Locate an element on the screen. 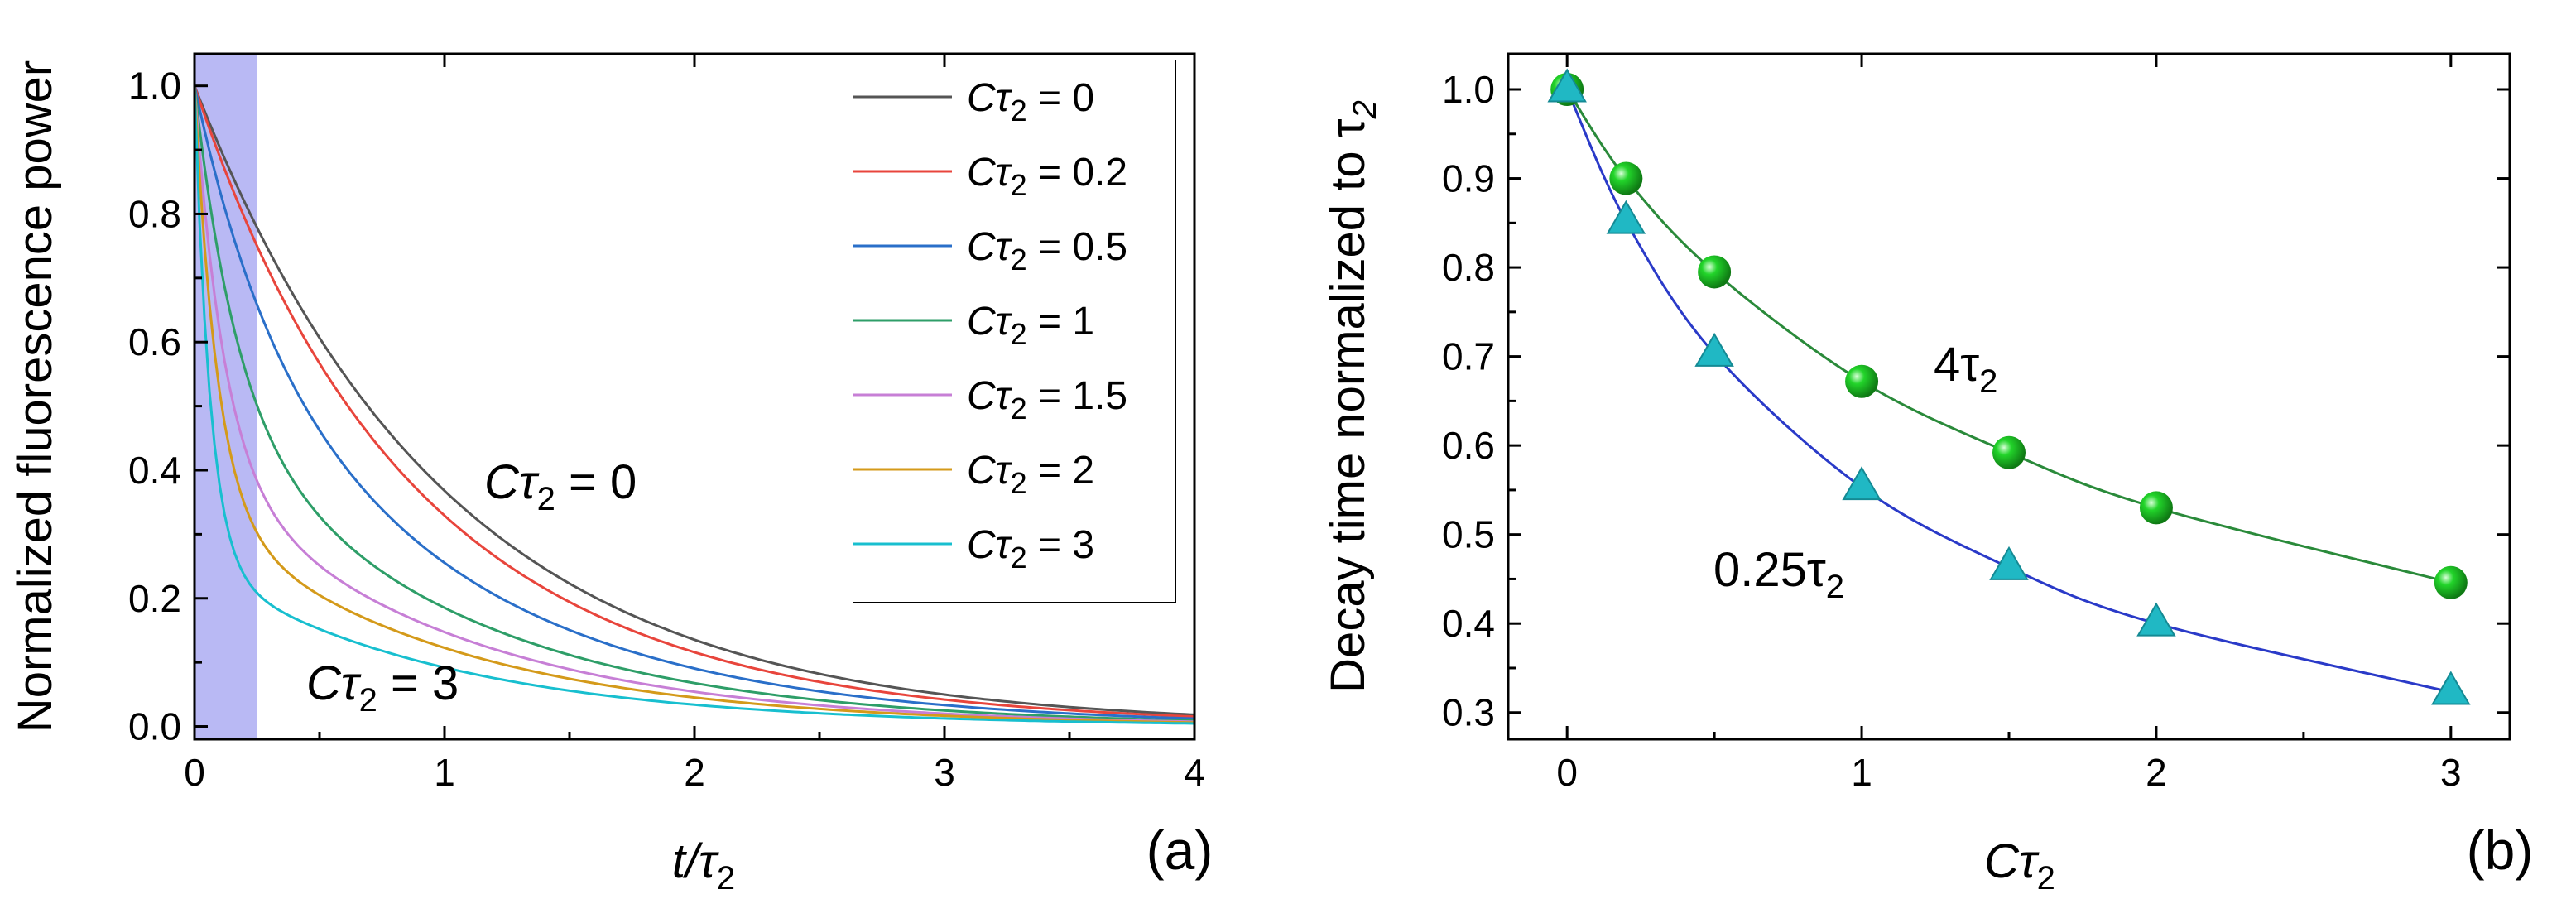 This screenshot has width=2576, height=923. y-axis-label-b: Decay time normalized to τ2 is located at coordinates (1352, 396).